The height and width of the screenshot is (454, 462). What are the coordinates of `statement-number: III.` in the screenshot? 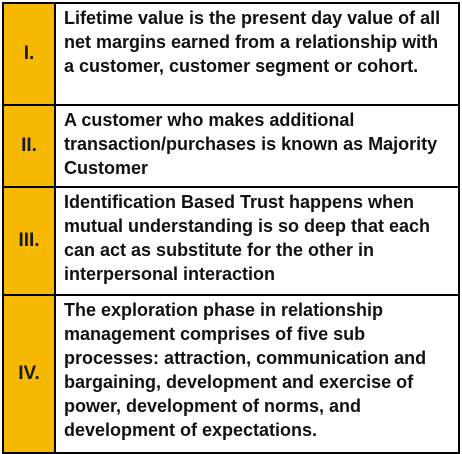 It's located at (29, 241).